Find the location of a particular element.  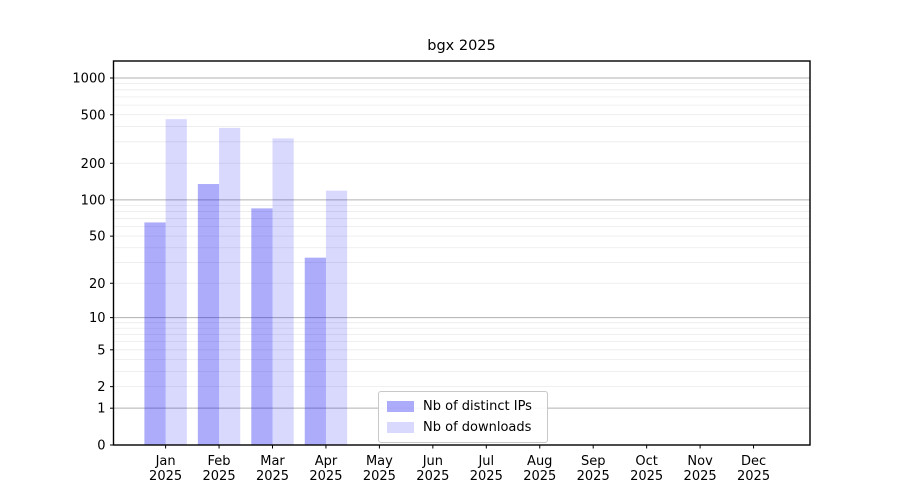

x-axis-month-label: Feb is located at coordinates (219, 461).